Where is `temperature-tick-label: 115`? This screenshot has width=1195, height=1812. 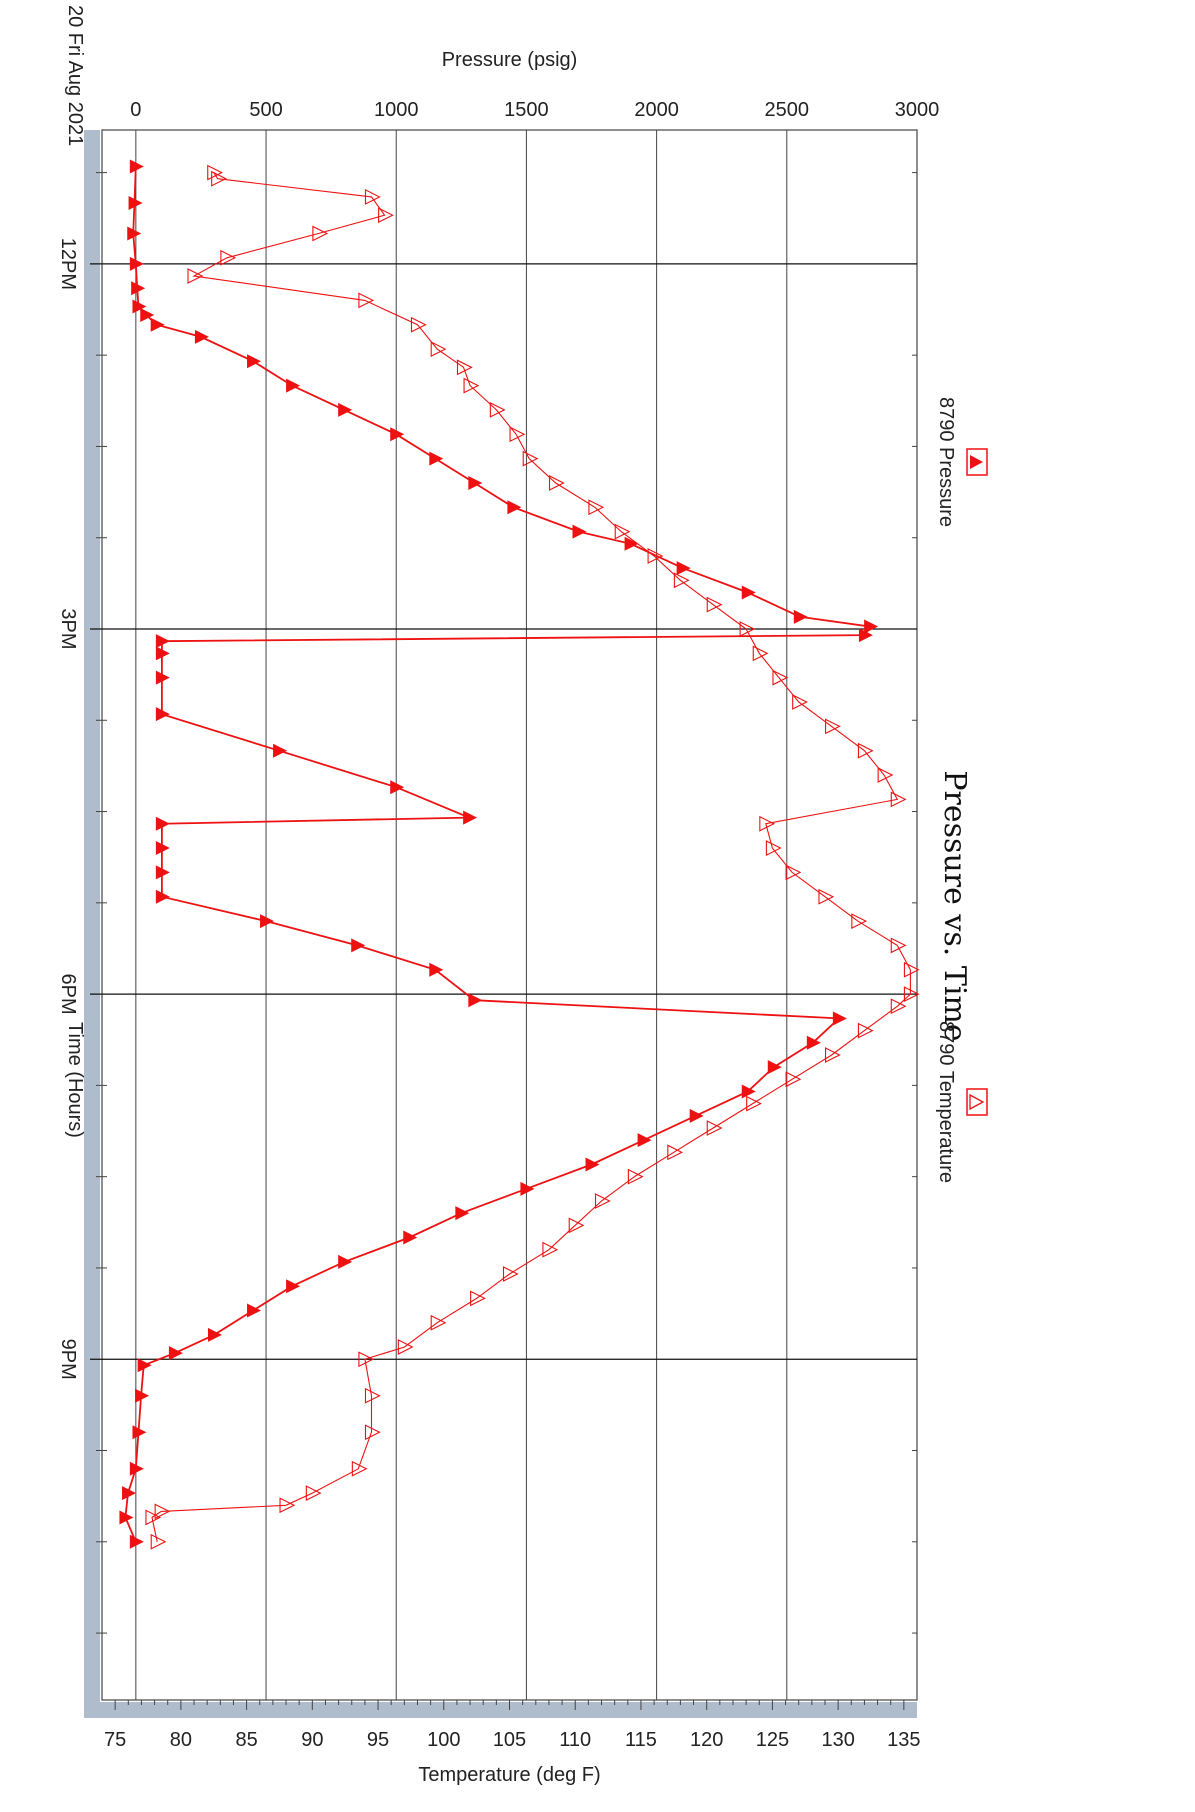
temperature-tick-label: 115 is located at coordinates (641, 1740).